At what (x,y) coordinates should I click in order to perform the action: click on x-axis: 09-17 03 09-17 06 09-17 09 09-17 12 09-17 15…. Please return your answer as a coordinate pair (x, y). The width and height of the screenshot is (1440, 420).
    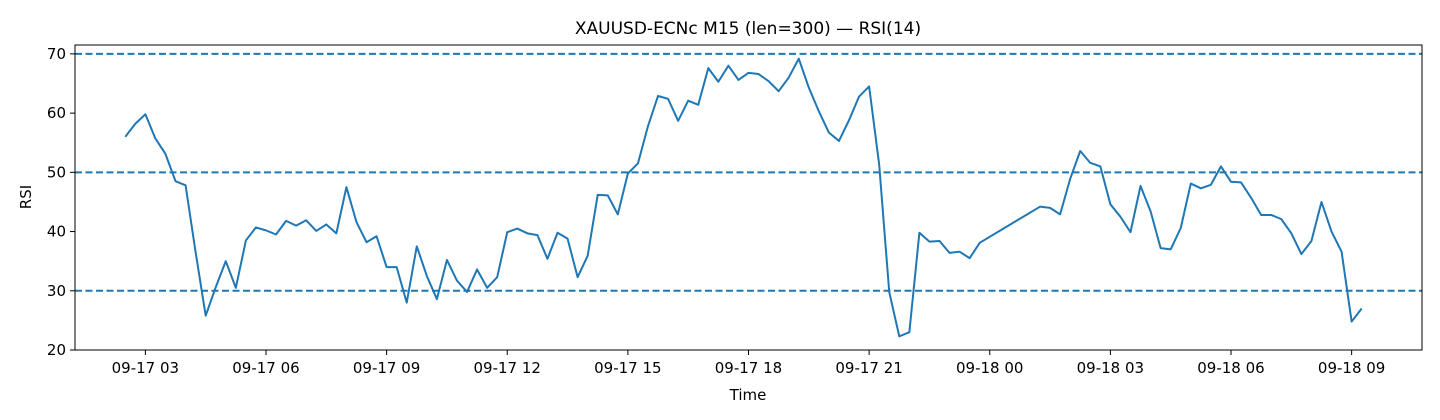
    Looking at the image, I should click on (748, 363).